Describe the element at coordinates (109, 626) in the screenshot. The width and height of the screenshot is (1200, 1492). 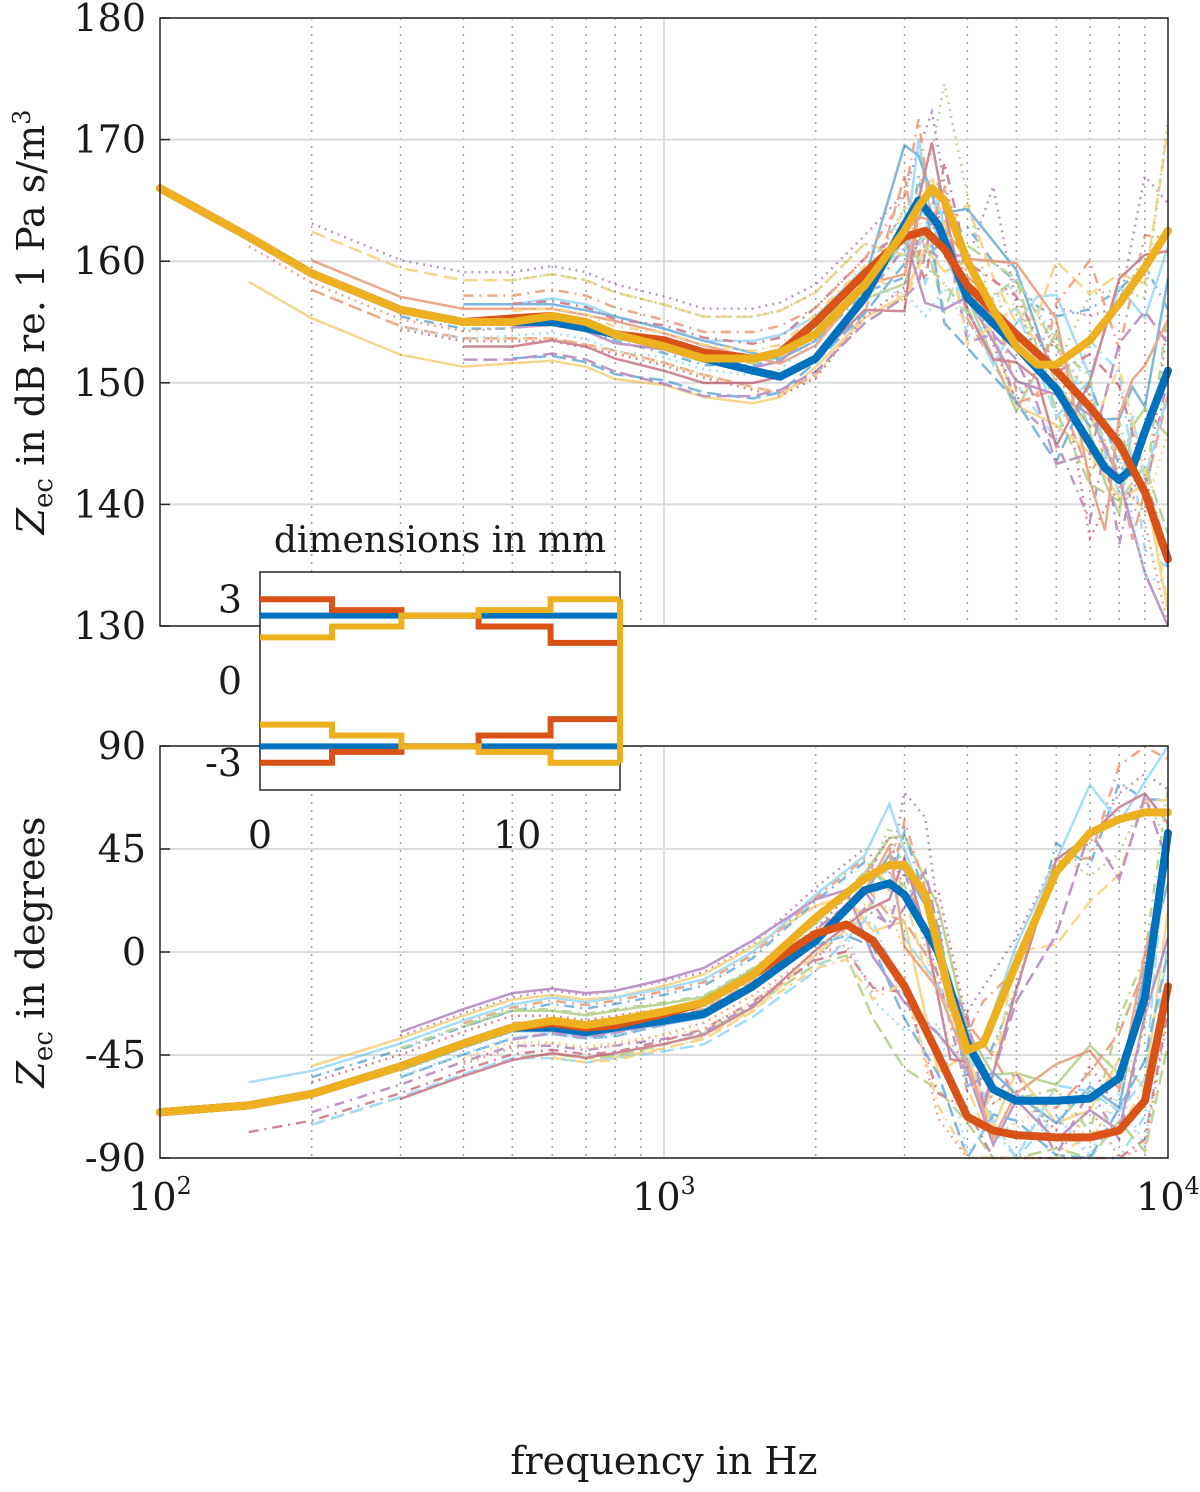
I see `y-tick-label: 130` at that location.